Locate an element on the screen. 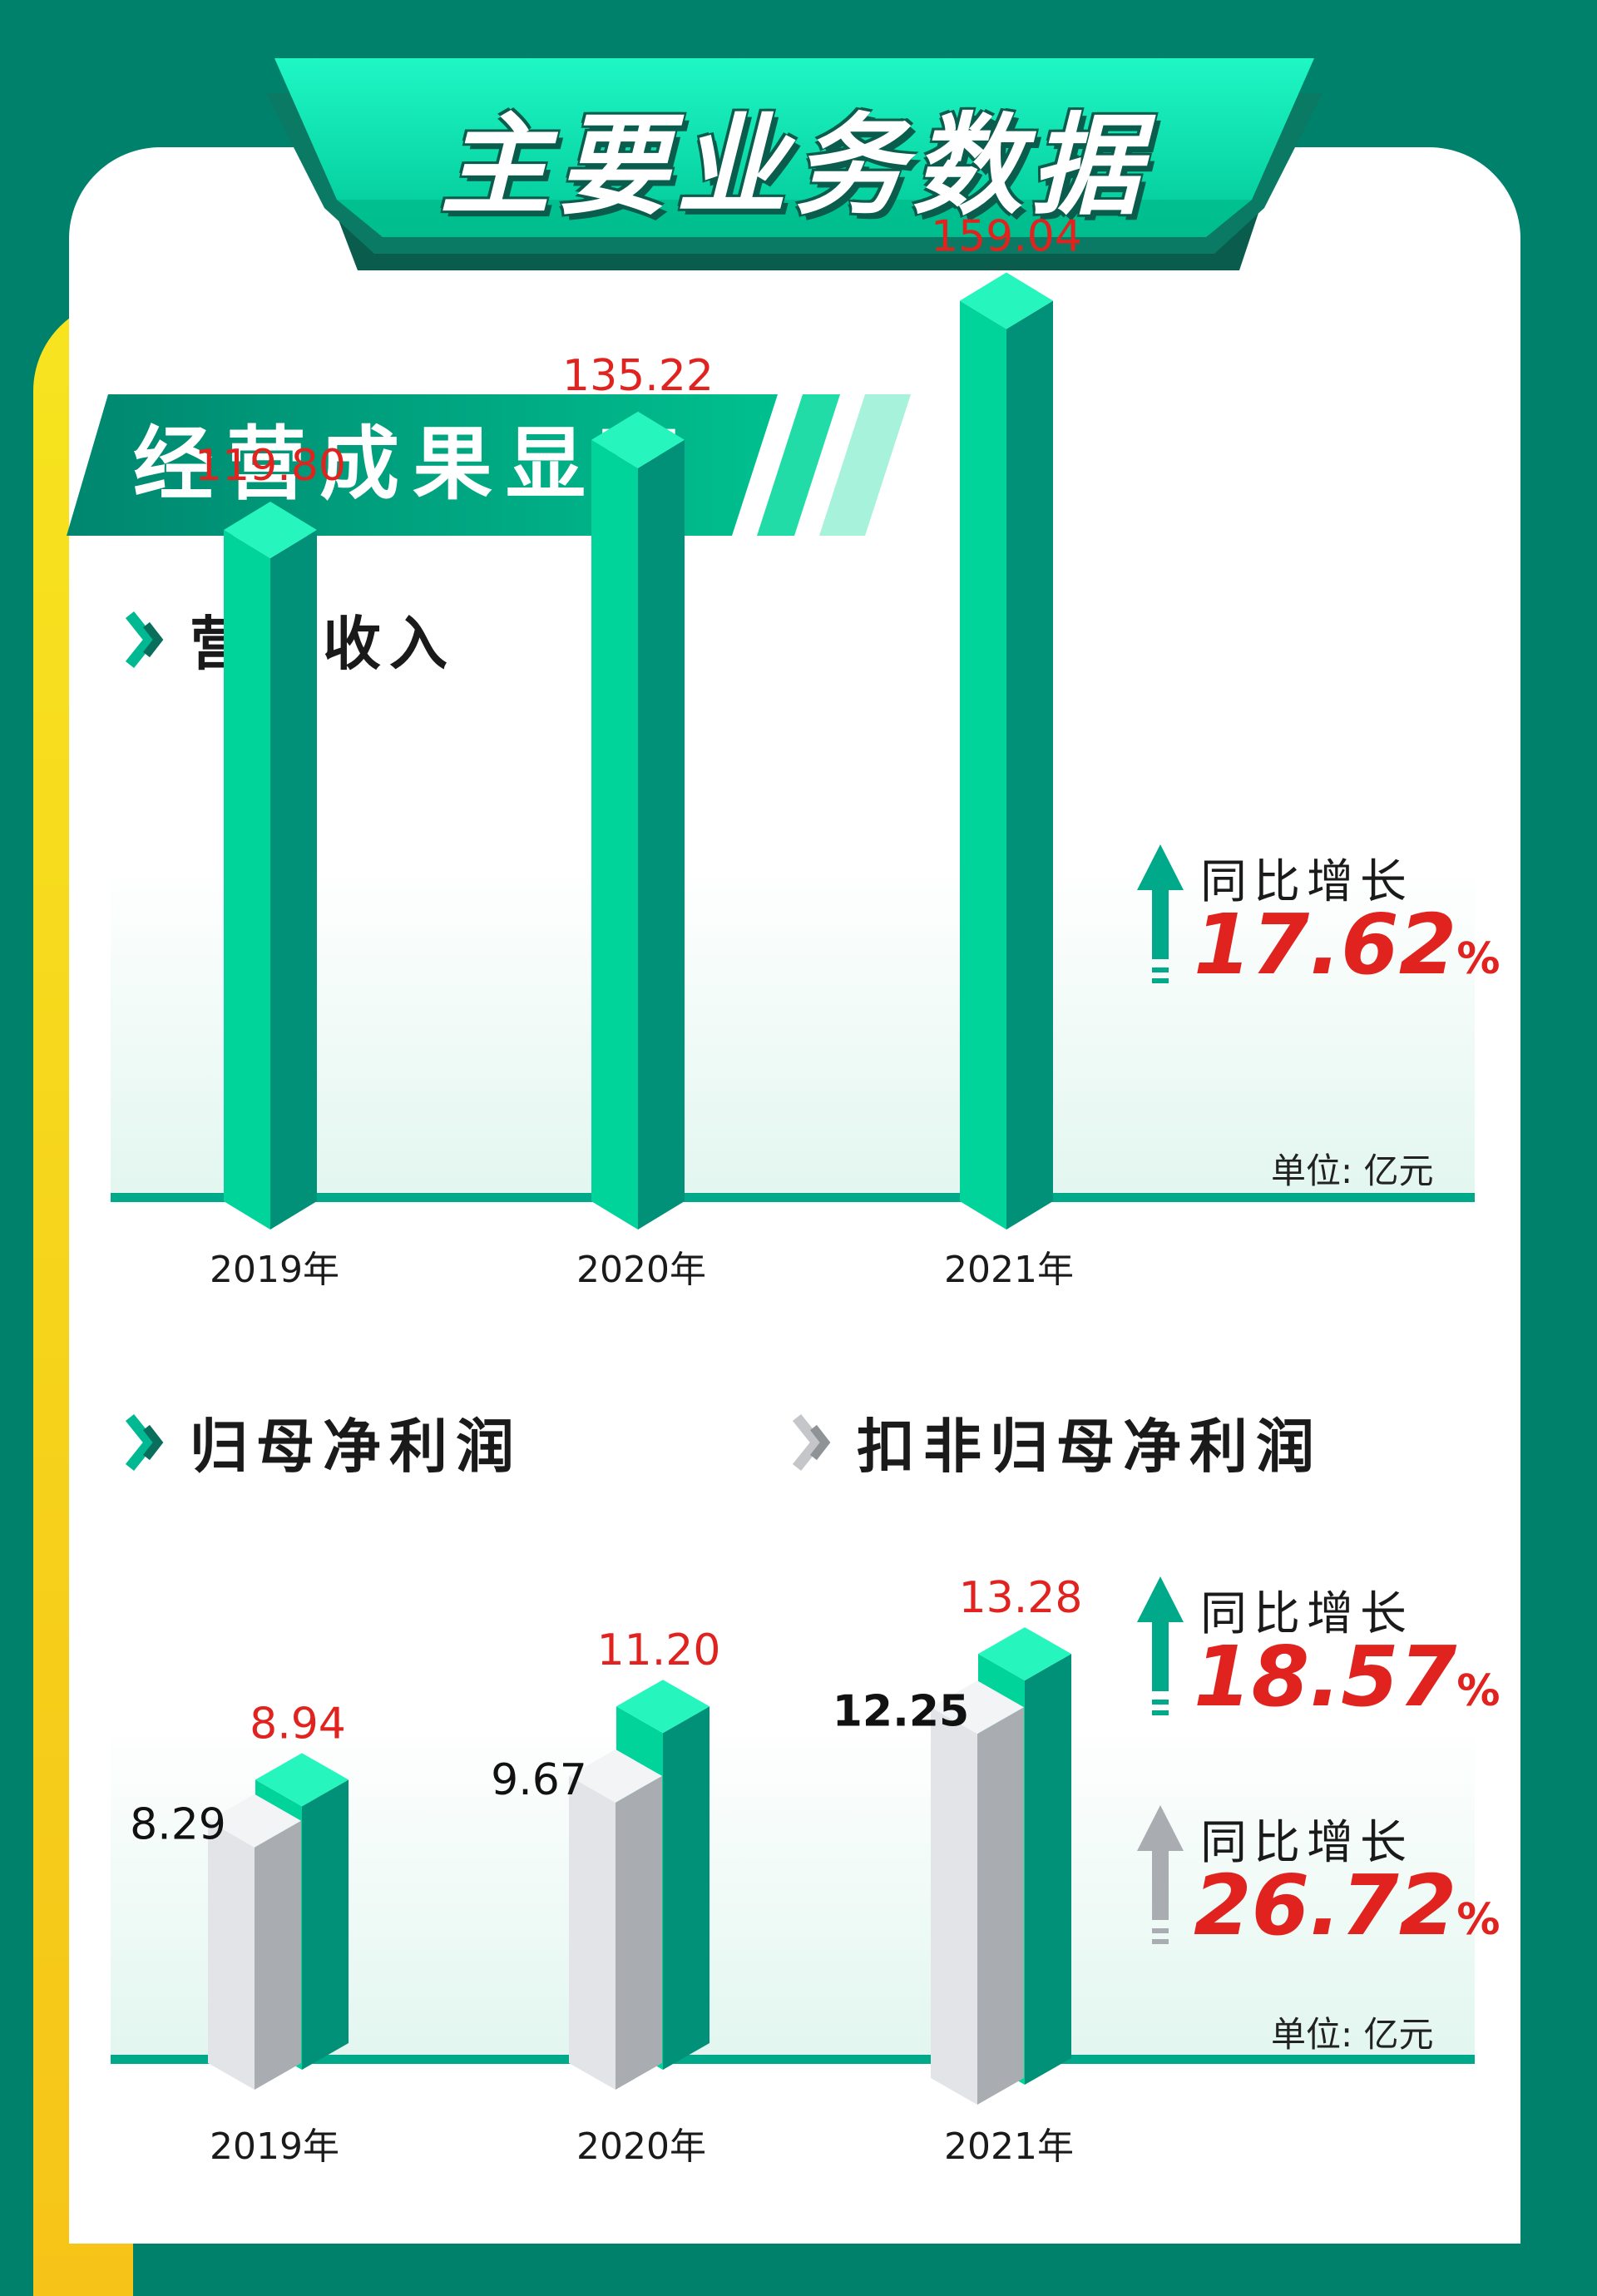  revenue-bar-2019-top is located at coordinates (270, 530).